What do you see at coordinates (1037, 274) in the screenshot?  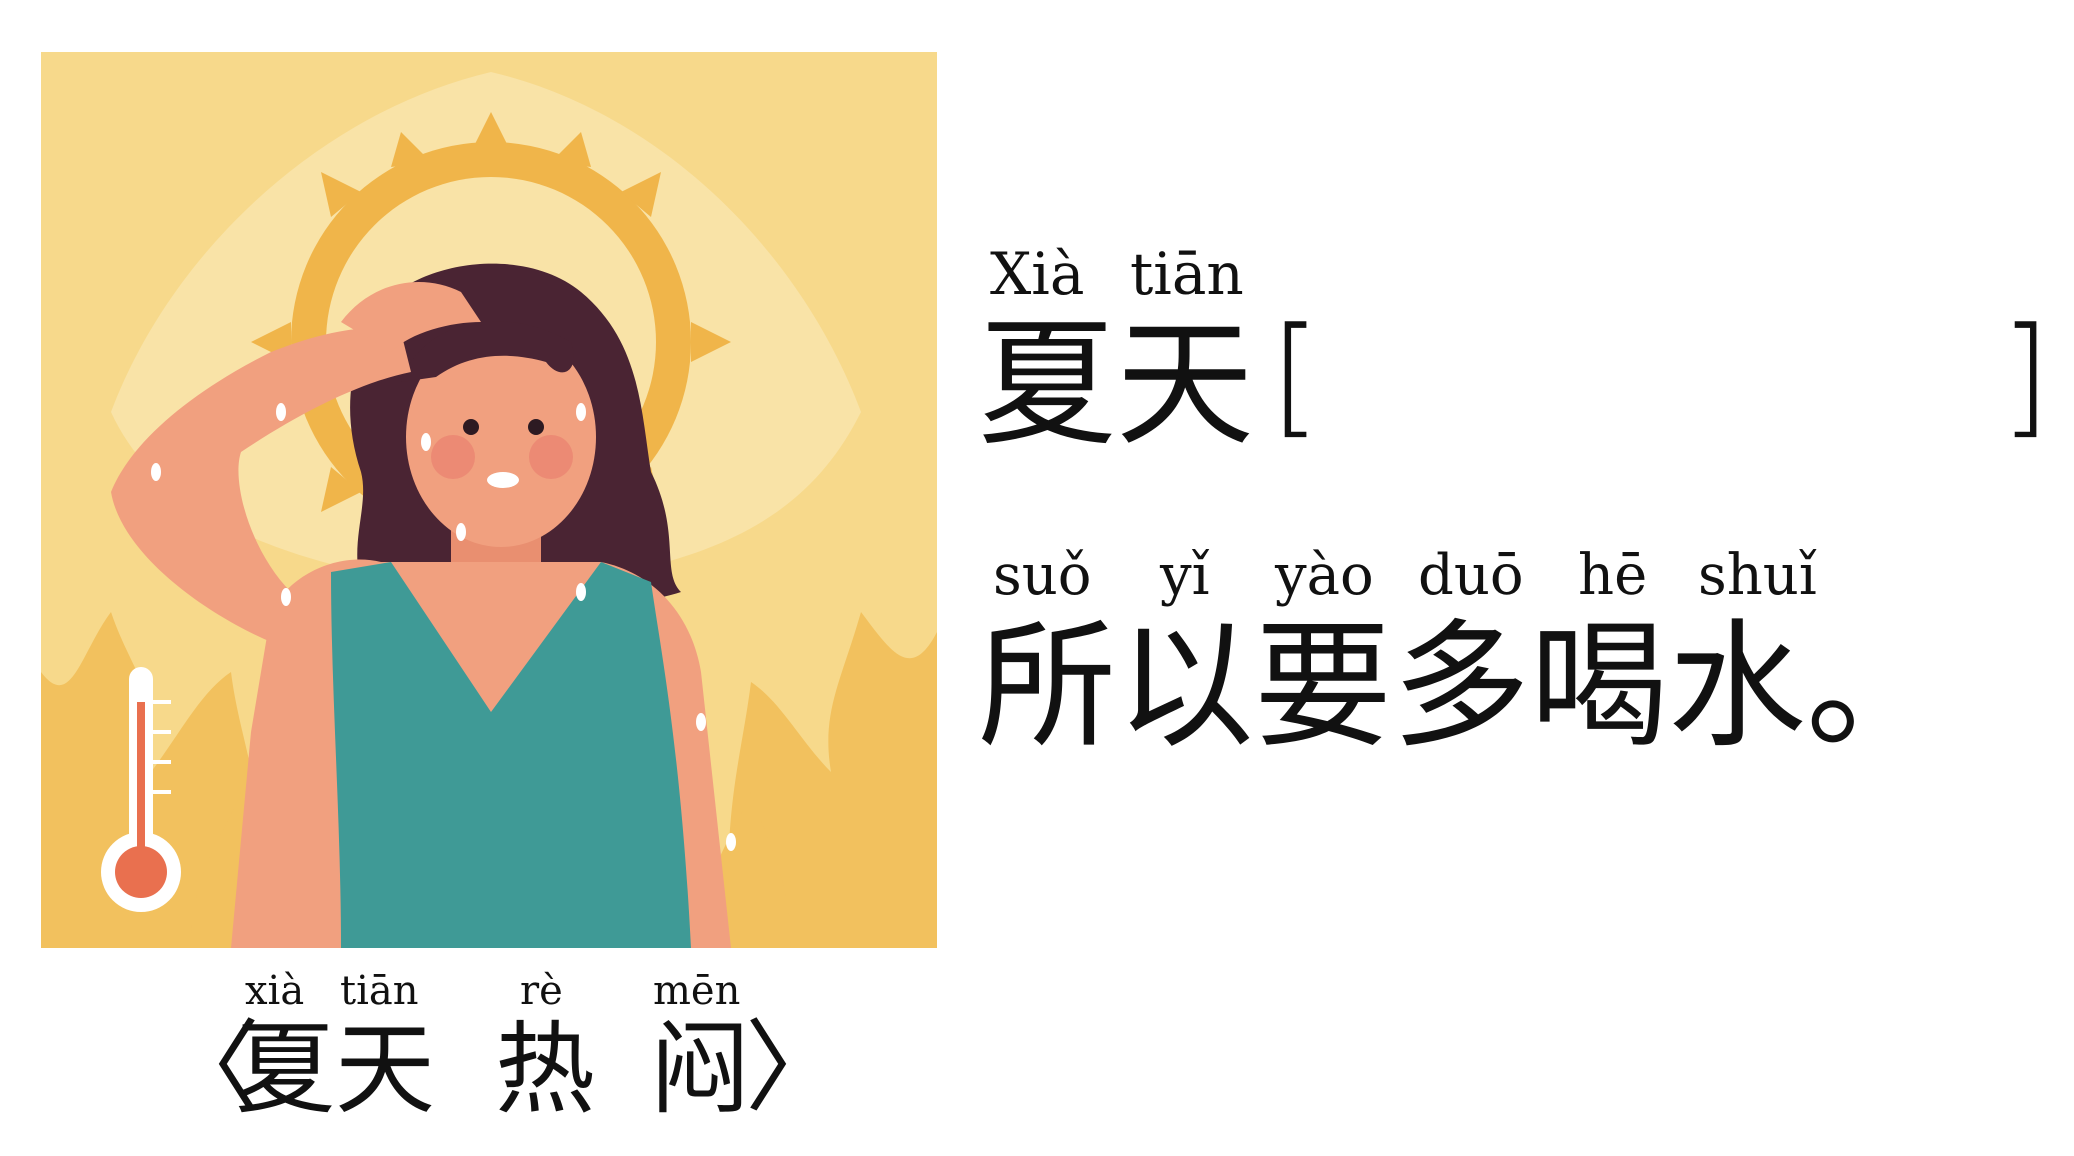 I see `sentence1-pinyin: Xià` at bounding box center [1037, 274].